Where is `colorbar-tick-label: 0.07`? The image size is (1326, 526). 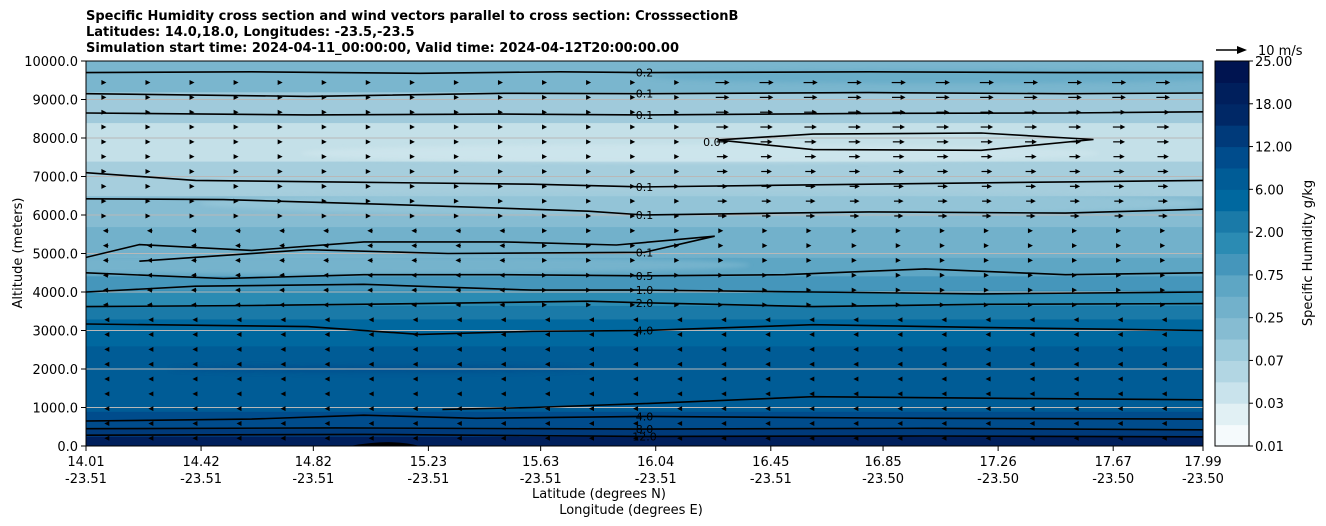
colorbar-tick-label: 0.07 is located at coordinates (1269, 361).